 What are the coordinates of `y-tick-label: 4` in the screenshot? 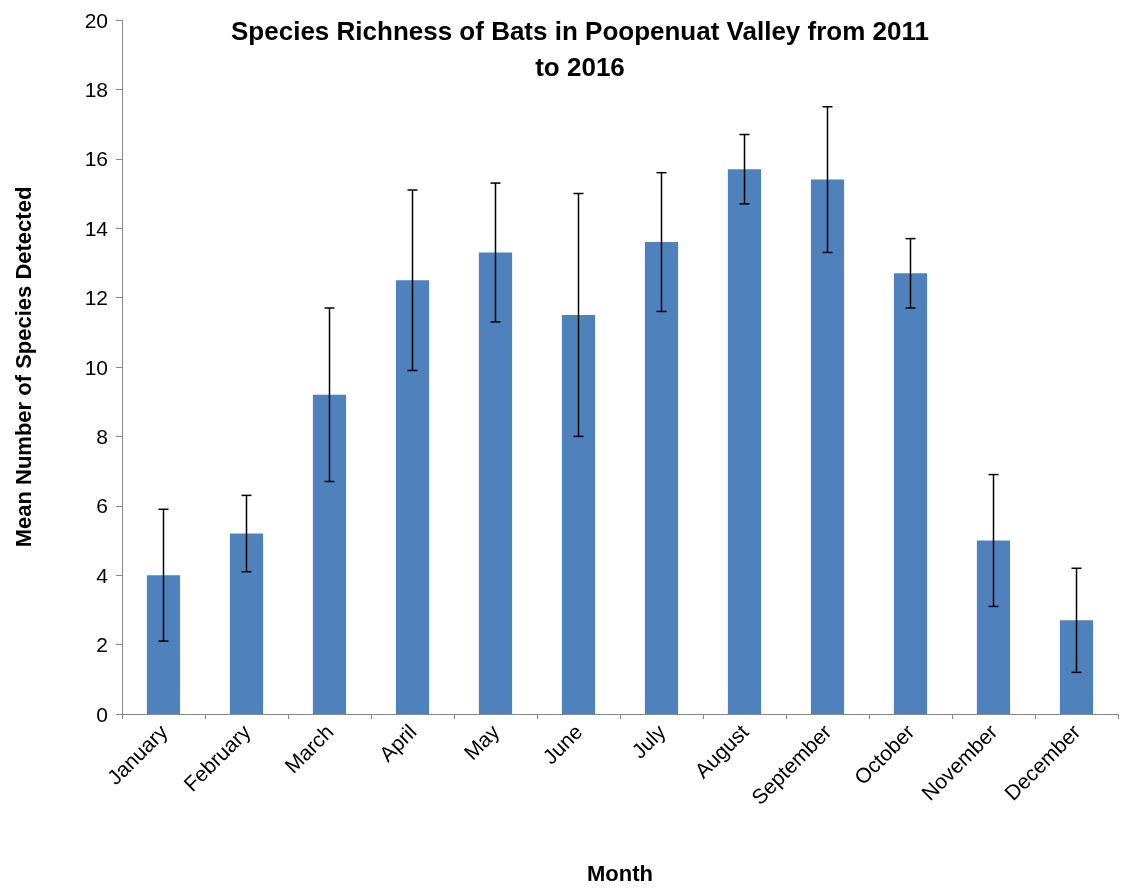 It's located at (102, 575).